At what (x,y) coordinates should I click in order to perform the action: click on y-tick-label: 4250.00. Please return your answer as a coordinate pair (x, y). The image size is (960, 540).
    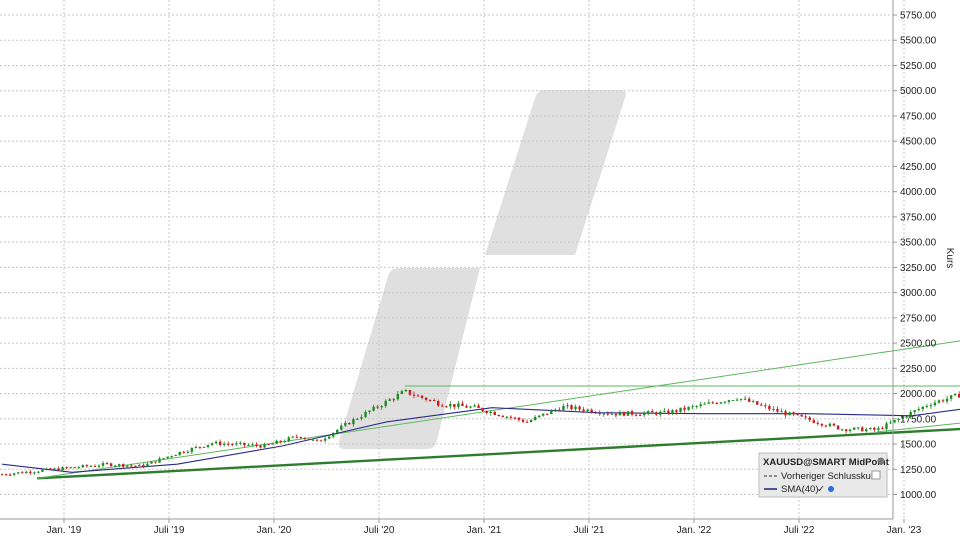
    Looking at the image, I should click on (918, 167).